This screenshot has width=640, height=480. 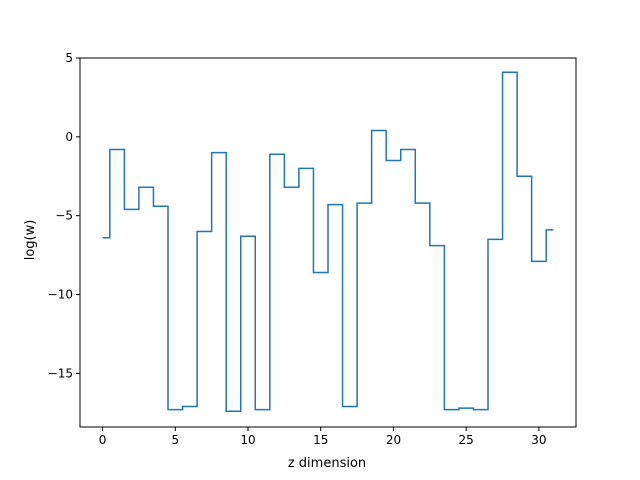 What do you see at coordinates (69, 137) in the screenshot?
I see `y-tick-label: 0` at bounding box center [69, 137].